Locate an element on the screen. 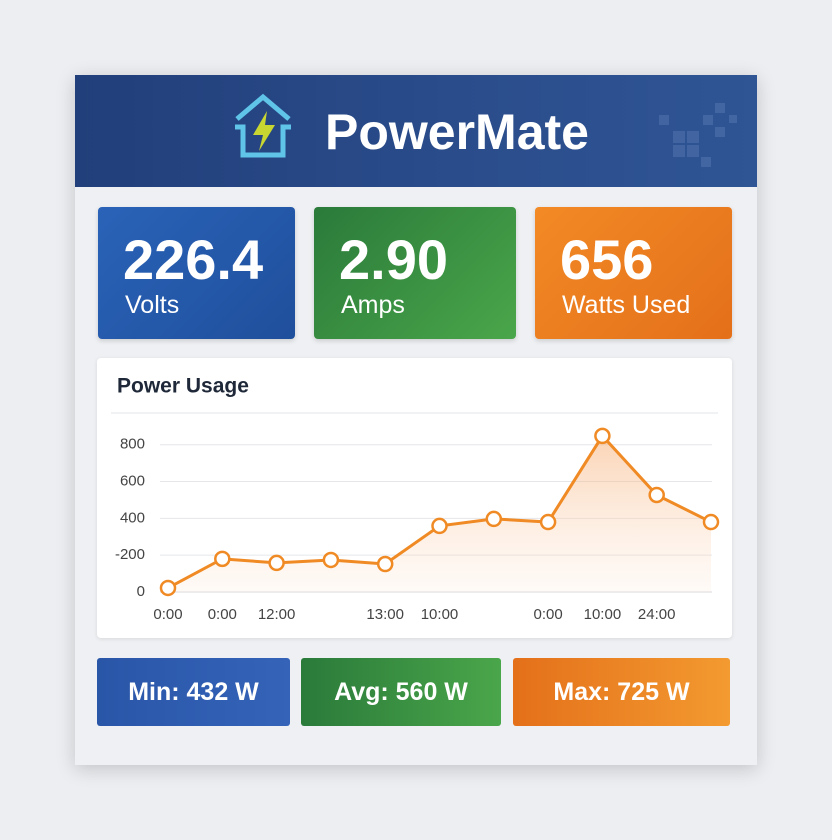 This screenshot has height=840, width=832. x-tick-label: 12:00 is located at coordinates (277, 614).